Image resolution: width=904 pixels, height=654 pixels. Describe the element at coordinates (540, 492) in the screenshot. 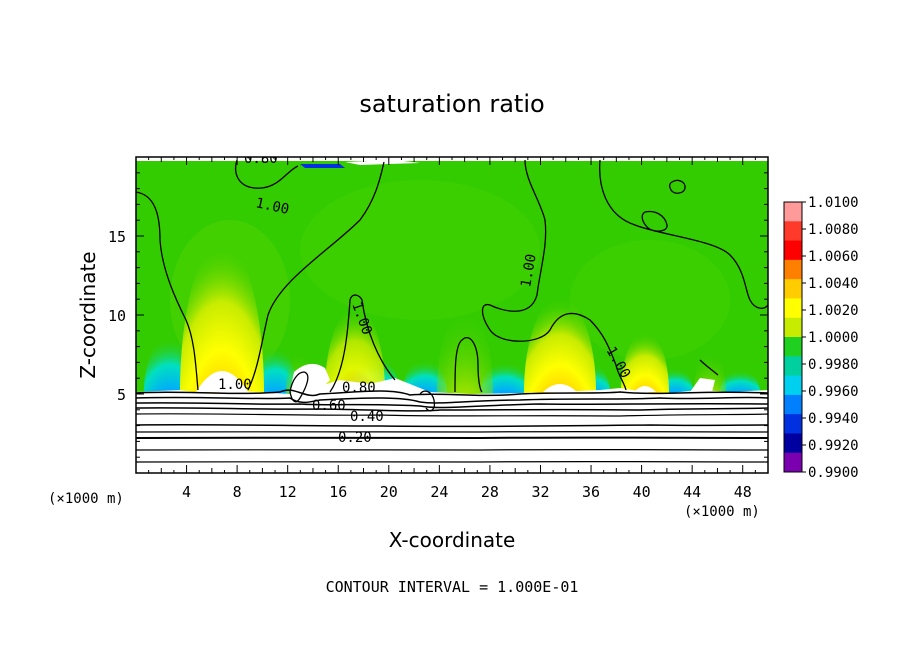

I see `x-tick-label: 32` at that location.